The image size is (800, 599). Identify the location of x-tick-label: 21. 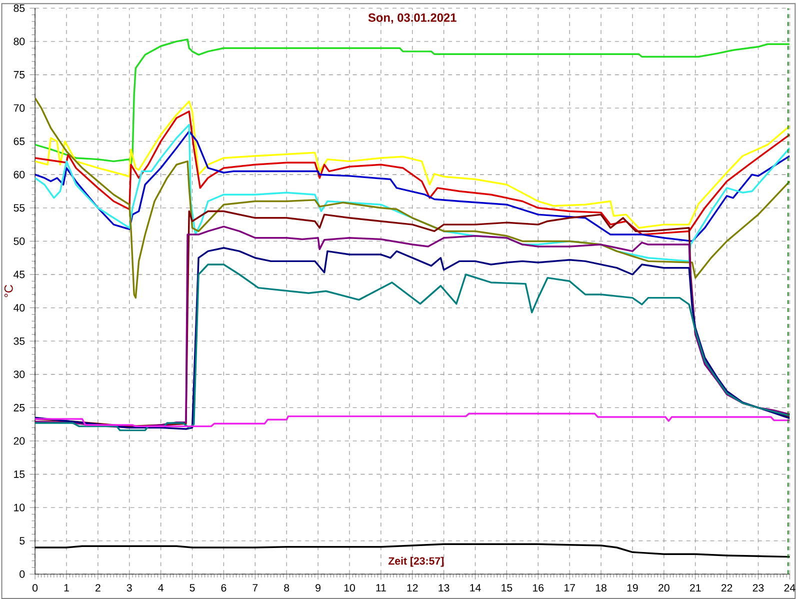
(695, 588).